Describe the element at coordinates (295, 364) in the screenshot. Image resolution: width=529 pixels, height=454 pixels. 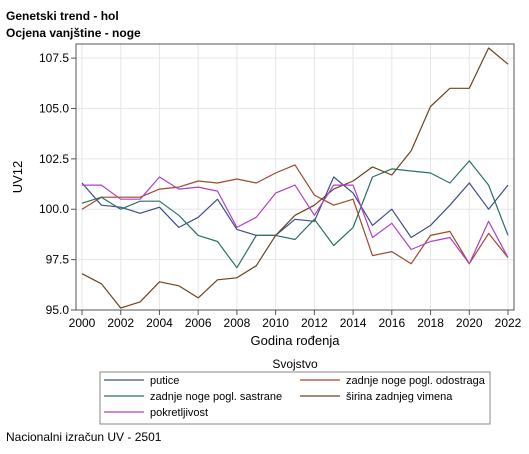
I see `legend-title: Svojstvo` at that location.